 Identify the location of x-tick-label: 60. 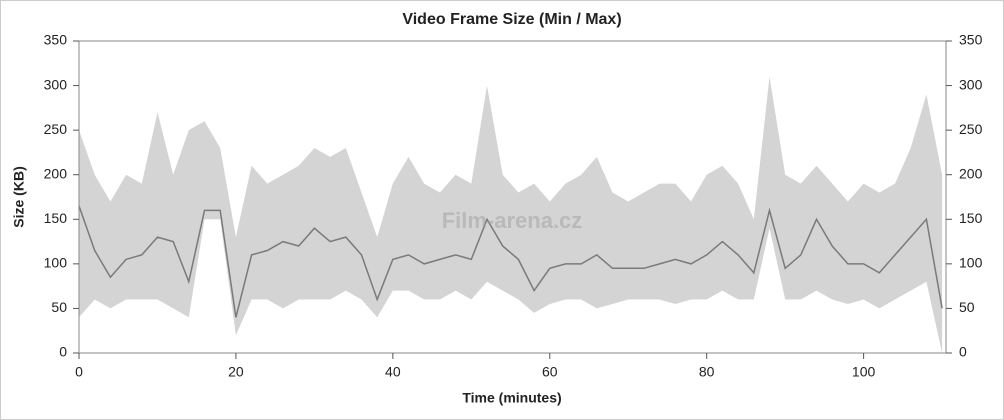
(550, 372).